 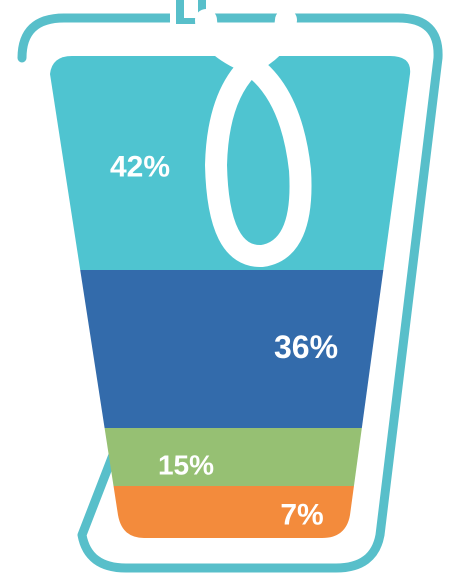 I want to click on segment-7-label: 7%, so click(x=301, y=515).